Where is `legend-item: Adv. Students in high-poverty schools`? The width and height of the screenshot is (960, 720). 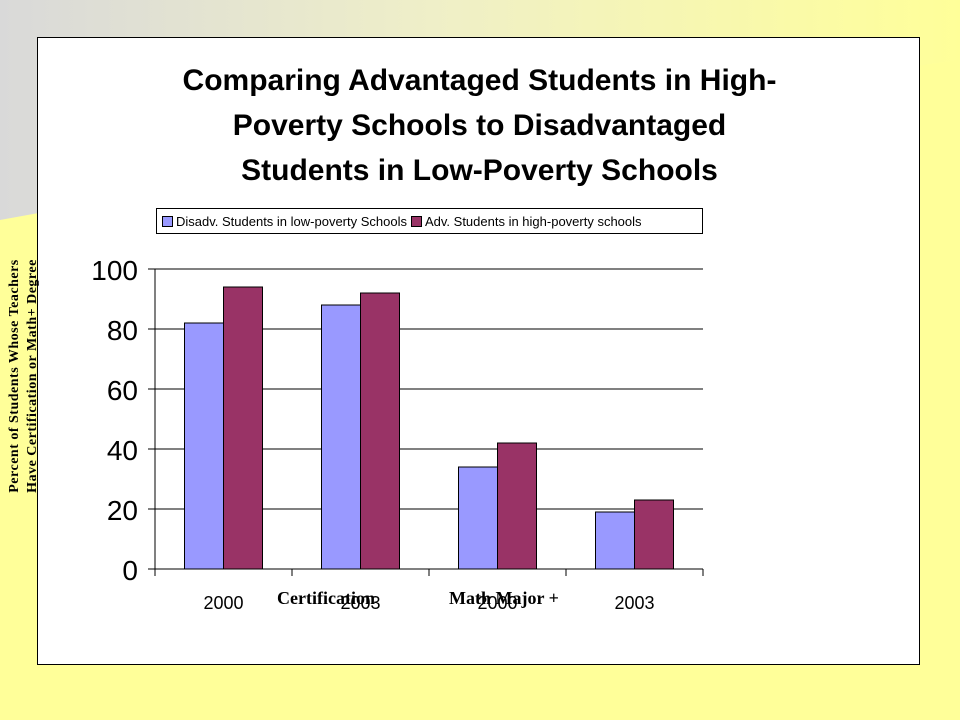
legend-item: Adv. Students in high-poverty schools is located at coordinates (526, 221).